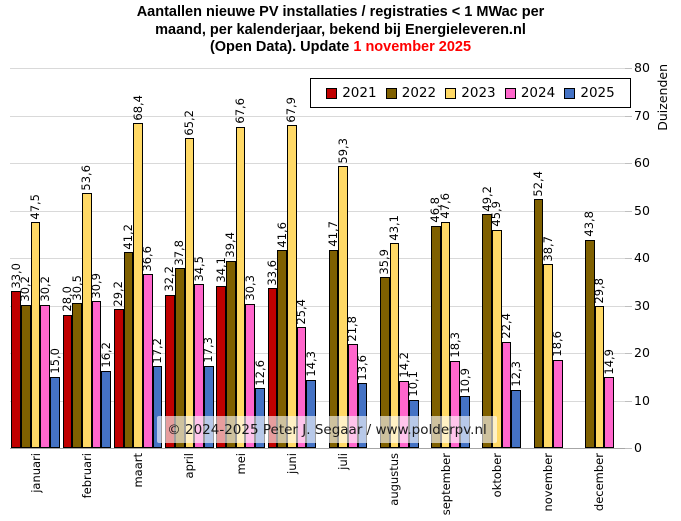  I want to click on legend-item-2021: 2021, so click(351, 93).